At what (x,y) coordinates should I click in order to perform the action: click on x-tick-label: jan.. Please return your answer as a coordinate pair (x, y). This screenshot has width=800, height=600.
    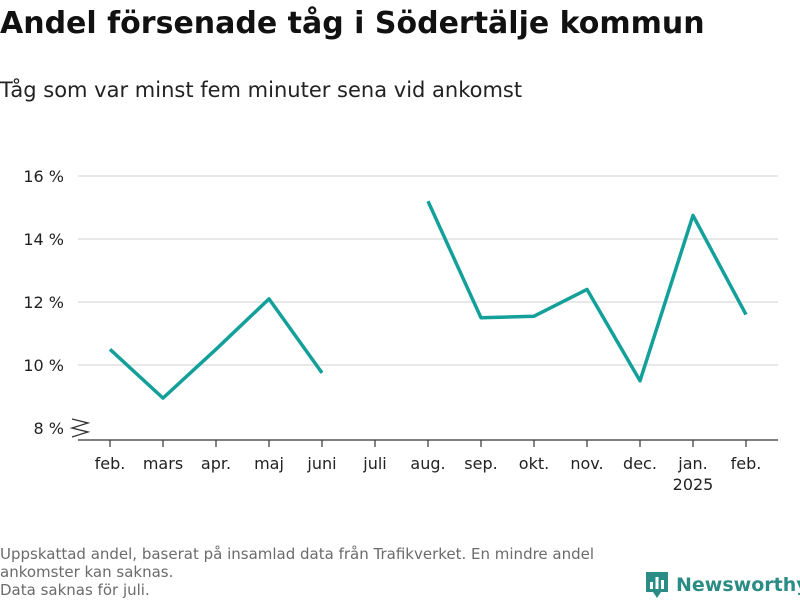
    Looking at the image, I should click on (692, 463).